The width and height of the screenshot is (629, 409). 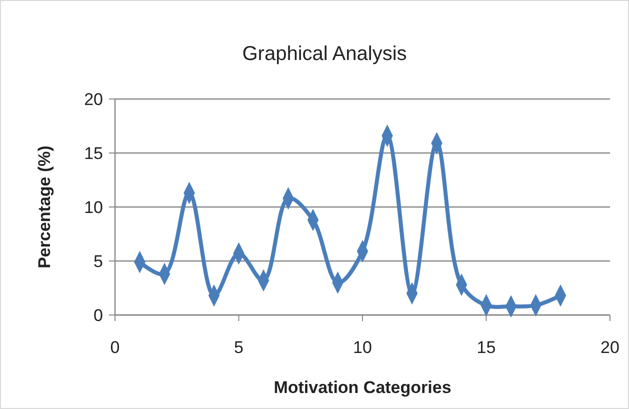 I want to click on x-tick-label: 10, so click(x=362, y=347).